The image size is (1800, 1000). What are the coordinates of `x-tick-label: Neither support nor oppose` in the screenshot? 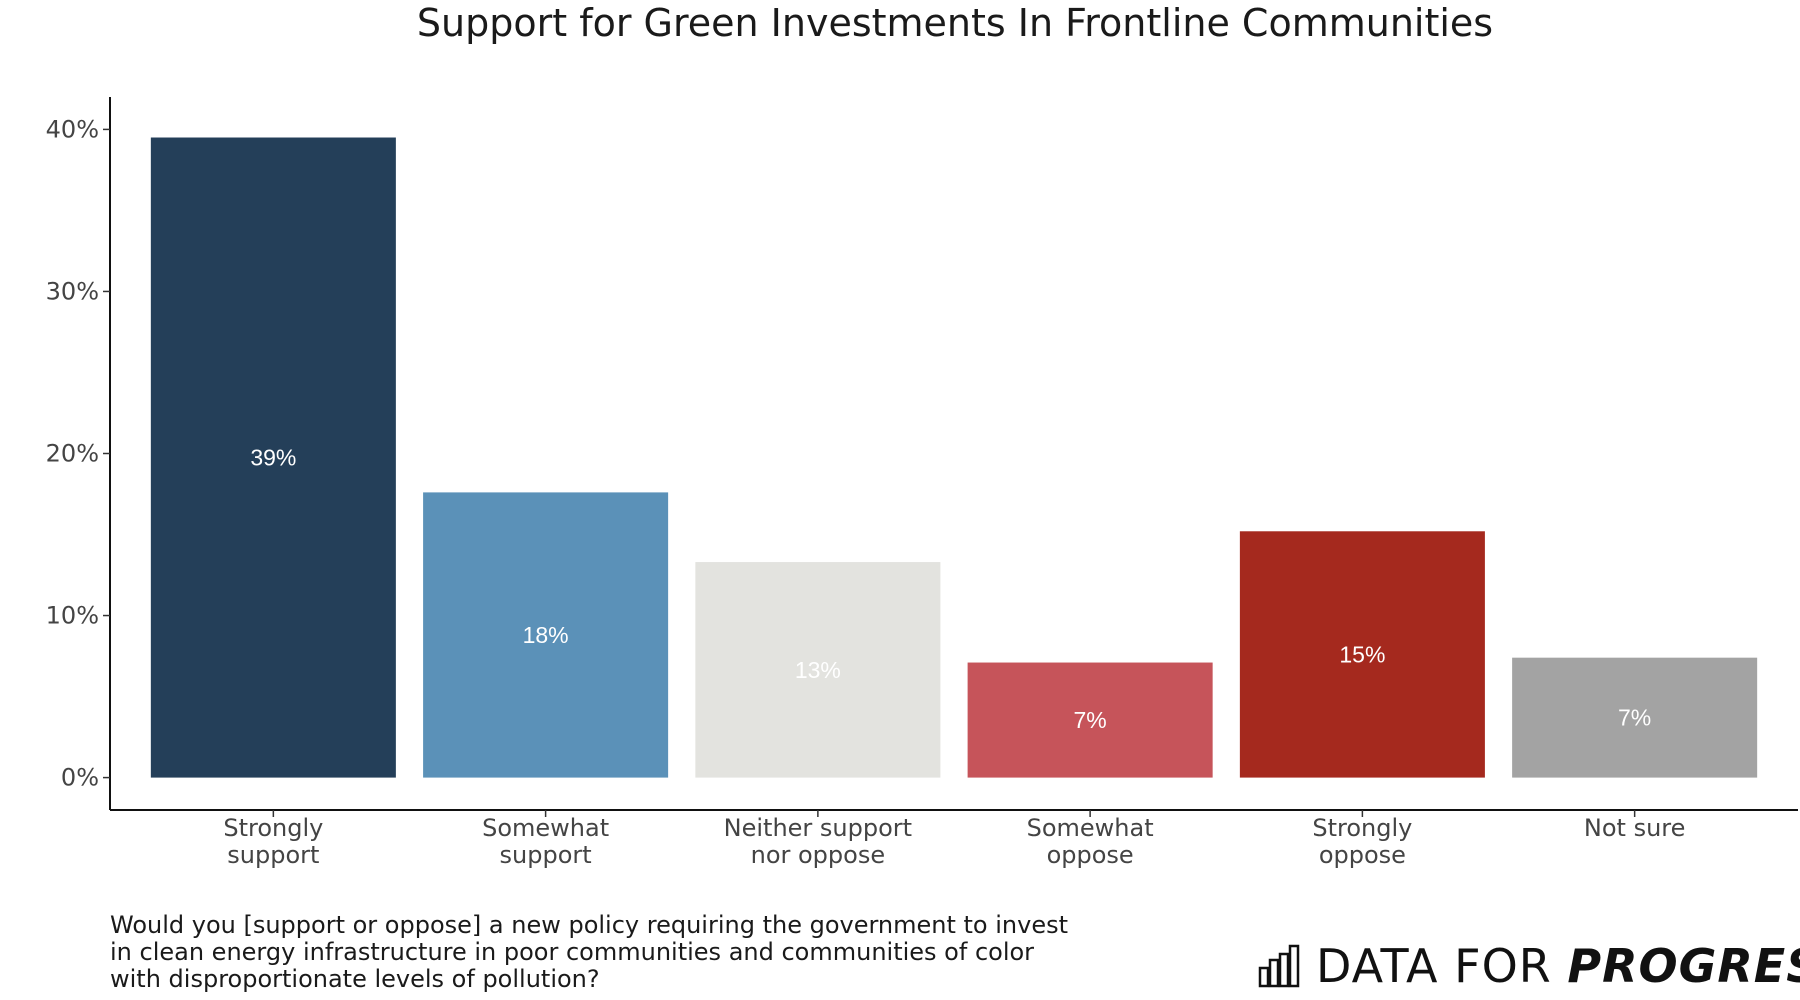 It's located at (818, 841).